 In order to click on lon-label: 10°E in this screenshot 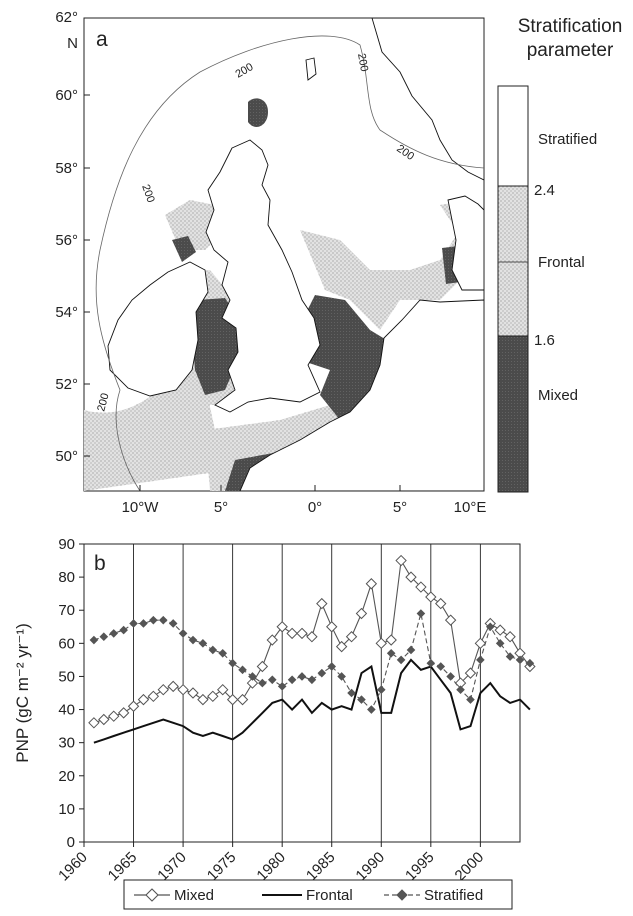, I will do `click(470, 507)`.